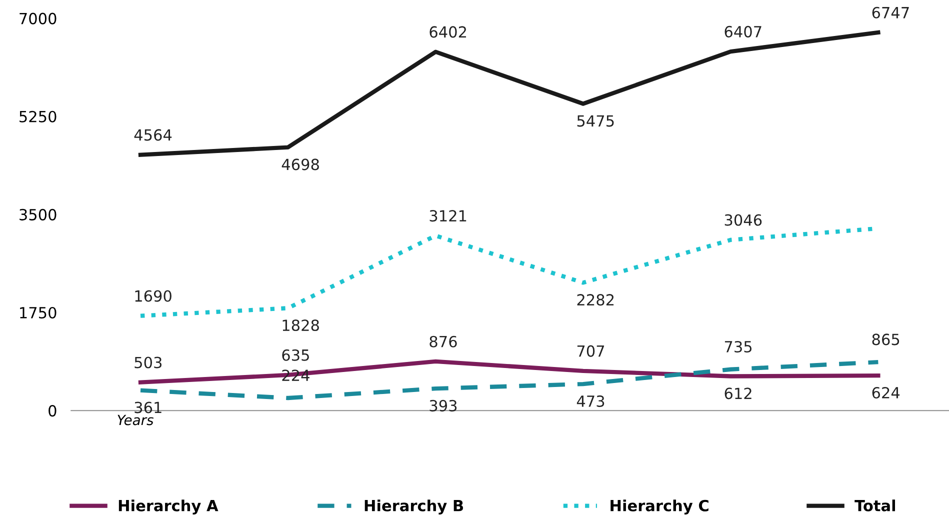  I want to click on data-label: 865, so click(886, 340).